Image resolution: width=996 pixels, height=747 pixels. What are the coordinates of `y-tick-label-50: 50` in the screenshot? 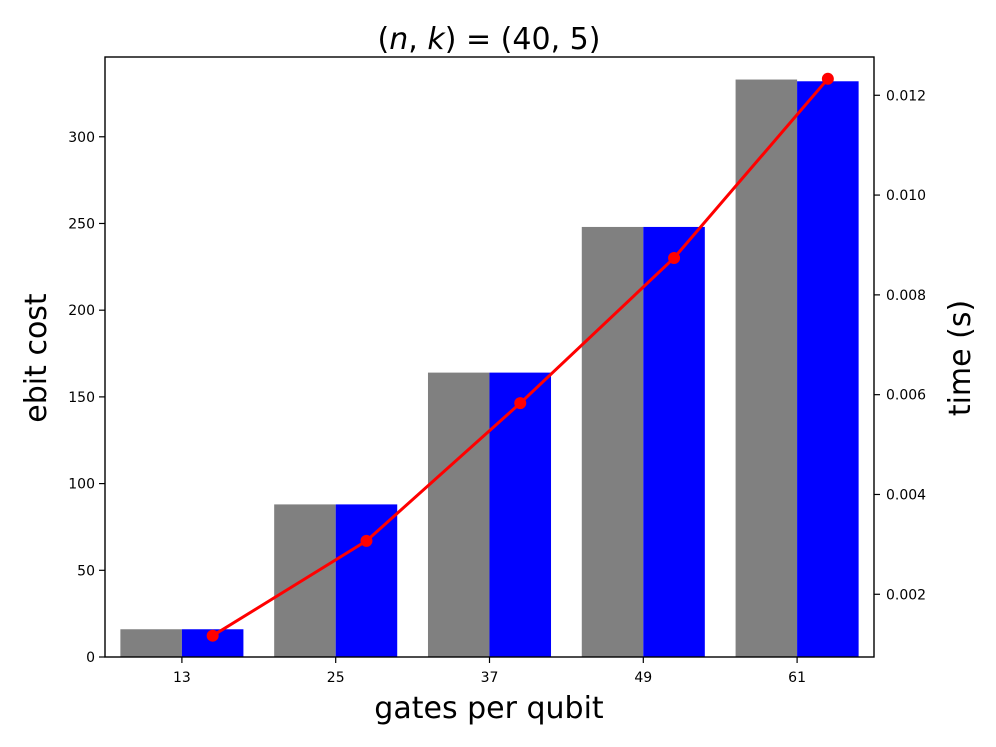 It's located at (86, 571).